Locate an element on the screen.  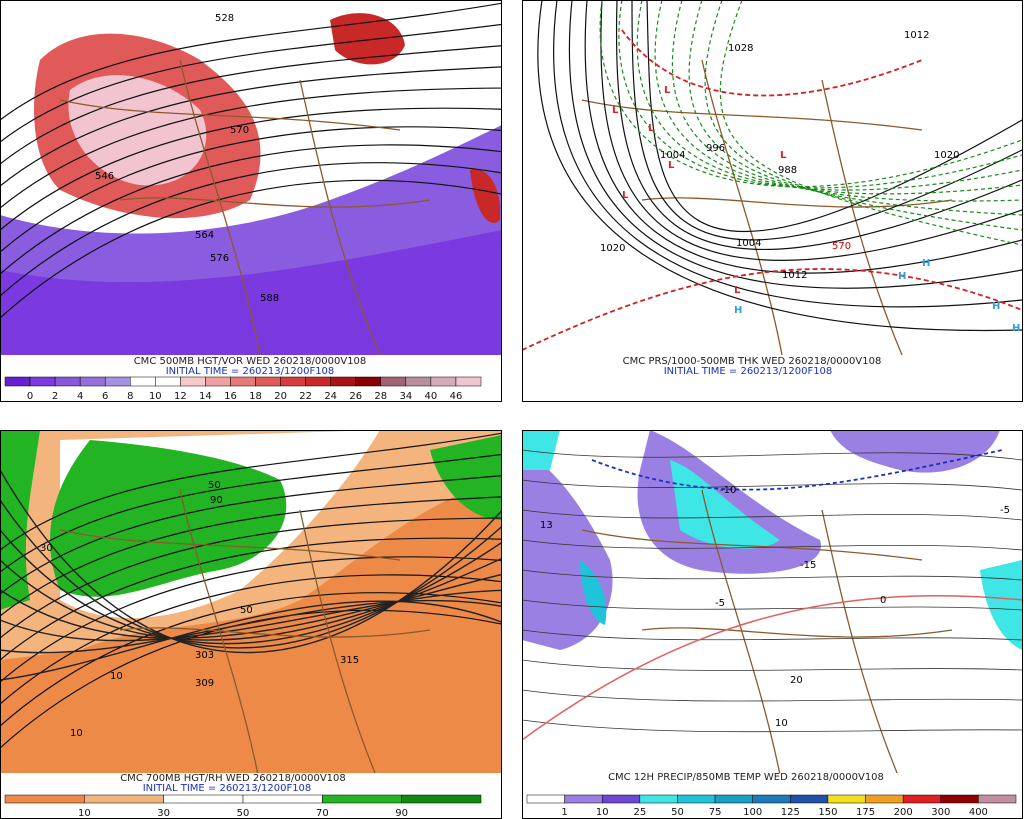
contour-label: 528 is located at coordinates (224, 18).